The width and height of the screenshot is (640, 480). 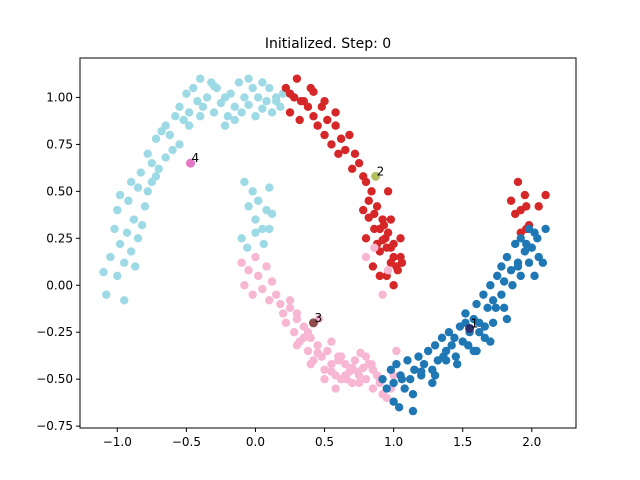 I want to click on y-axis: −0.75 −0.50 −0.25 0.00 0.25 0.50 0.75 1.00, so click(x=58, y=261).